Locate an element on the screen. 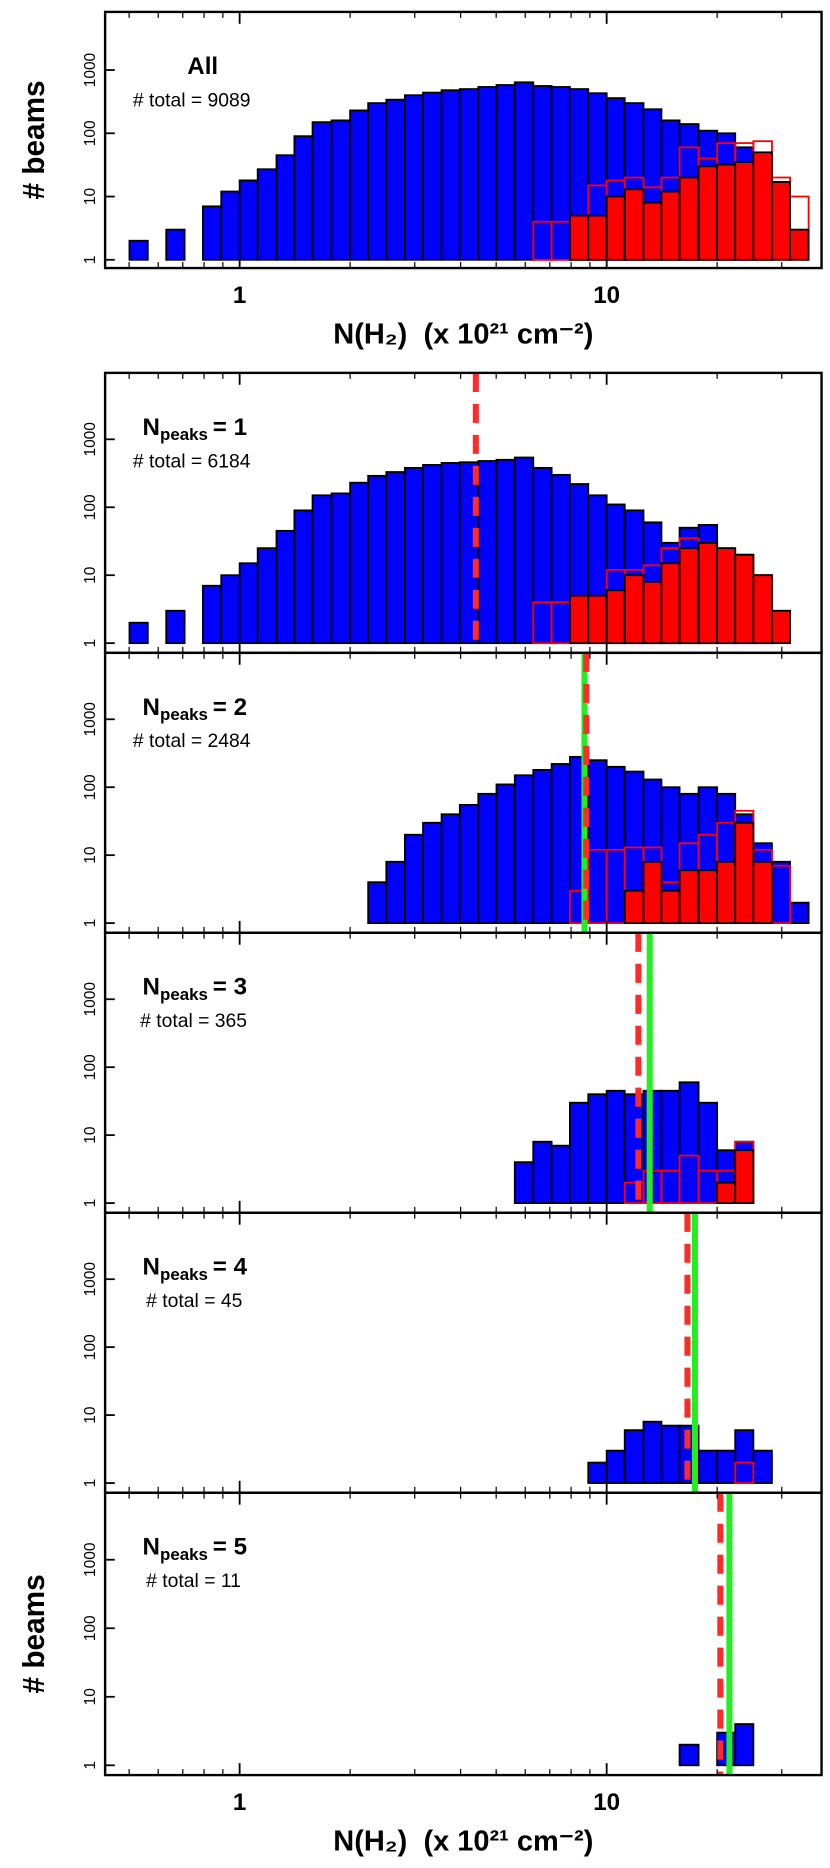 The image size is (830, 1868). panel: 1 10 100 1000 Npeaks = 2 # total = 2484 is located at coordinates (452, 792).